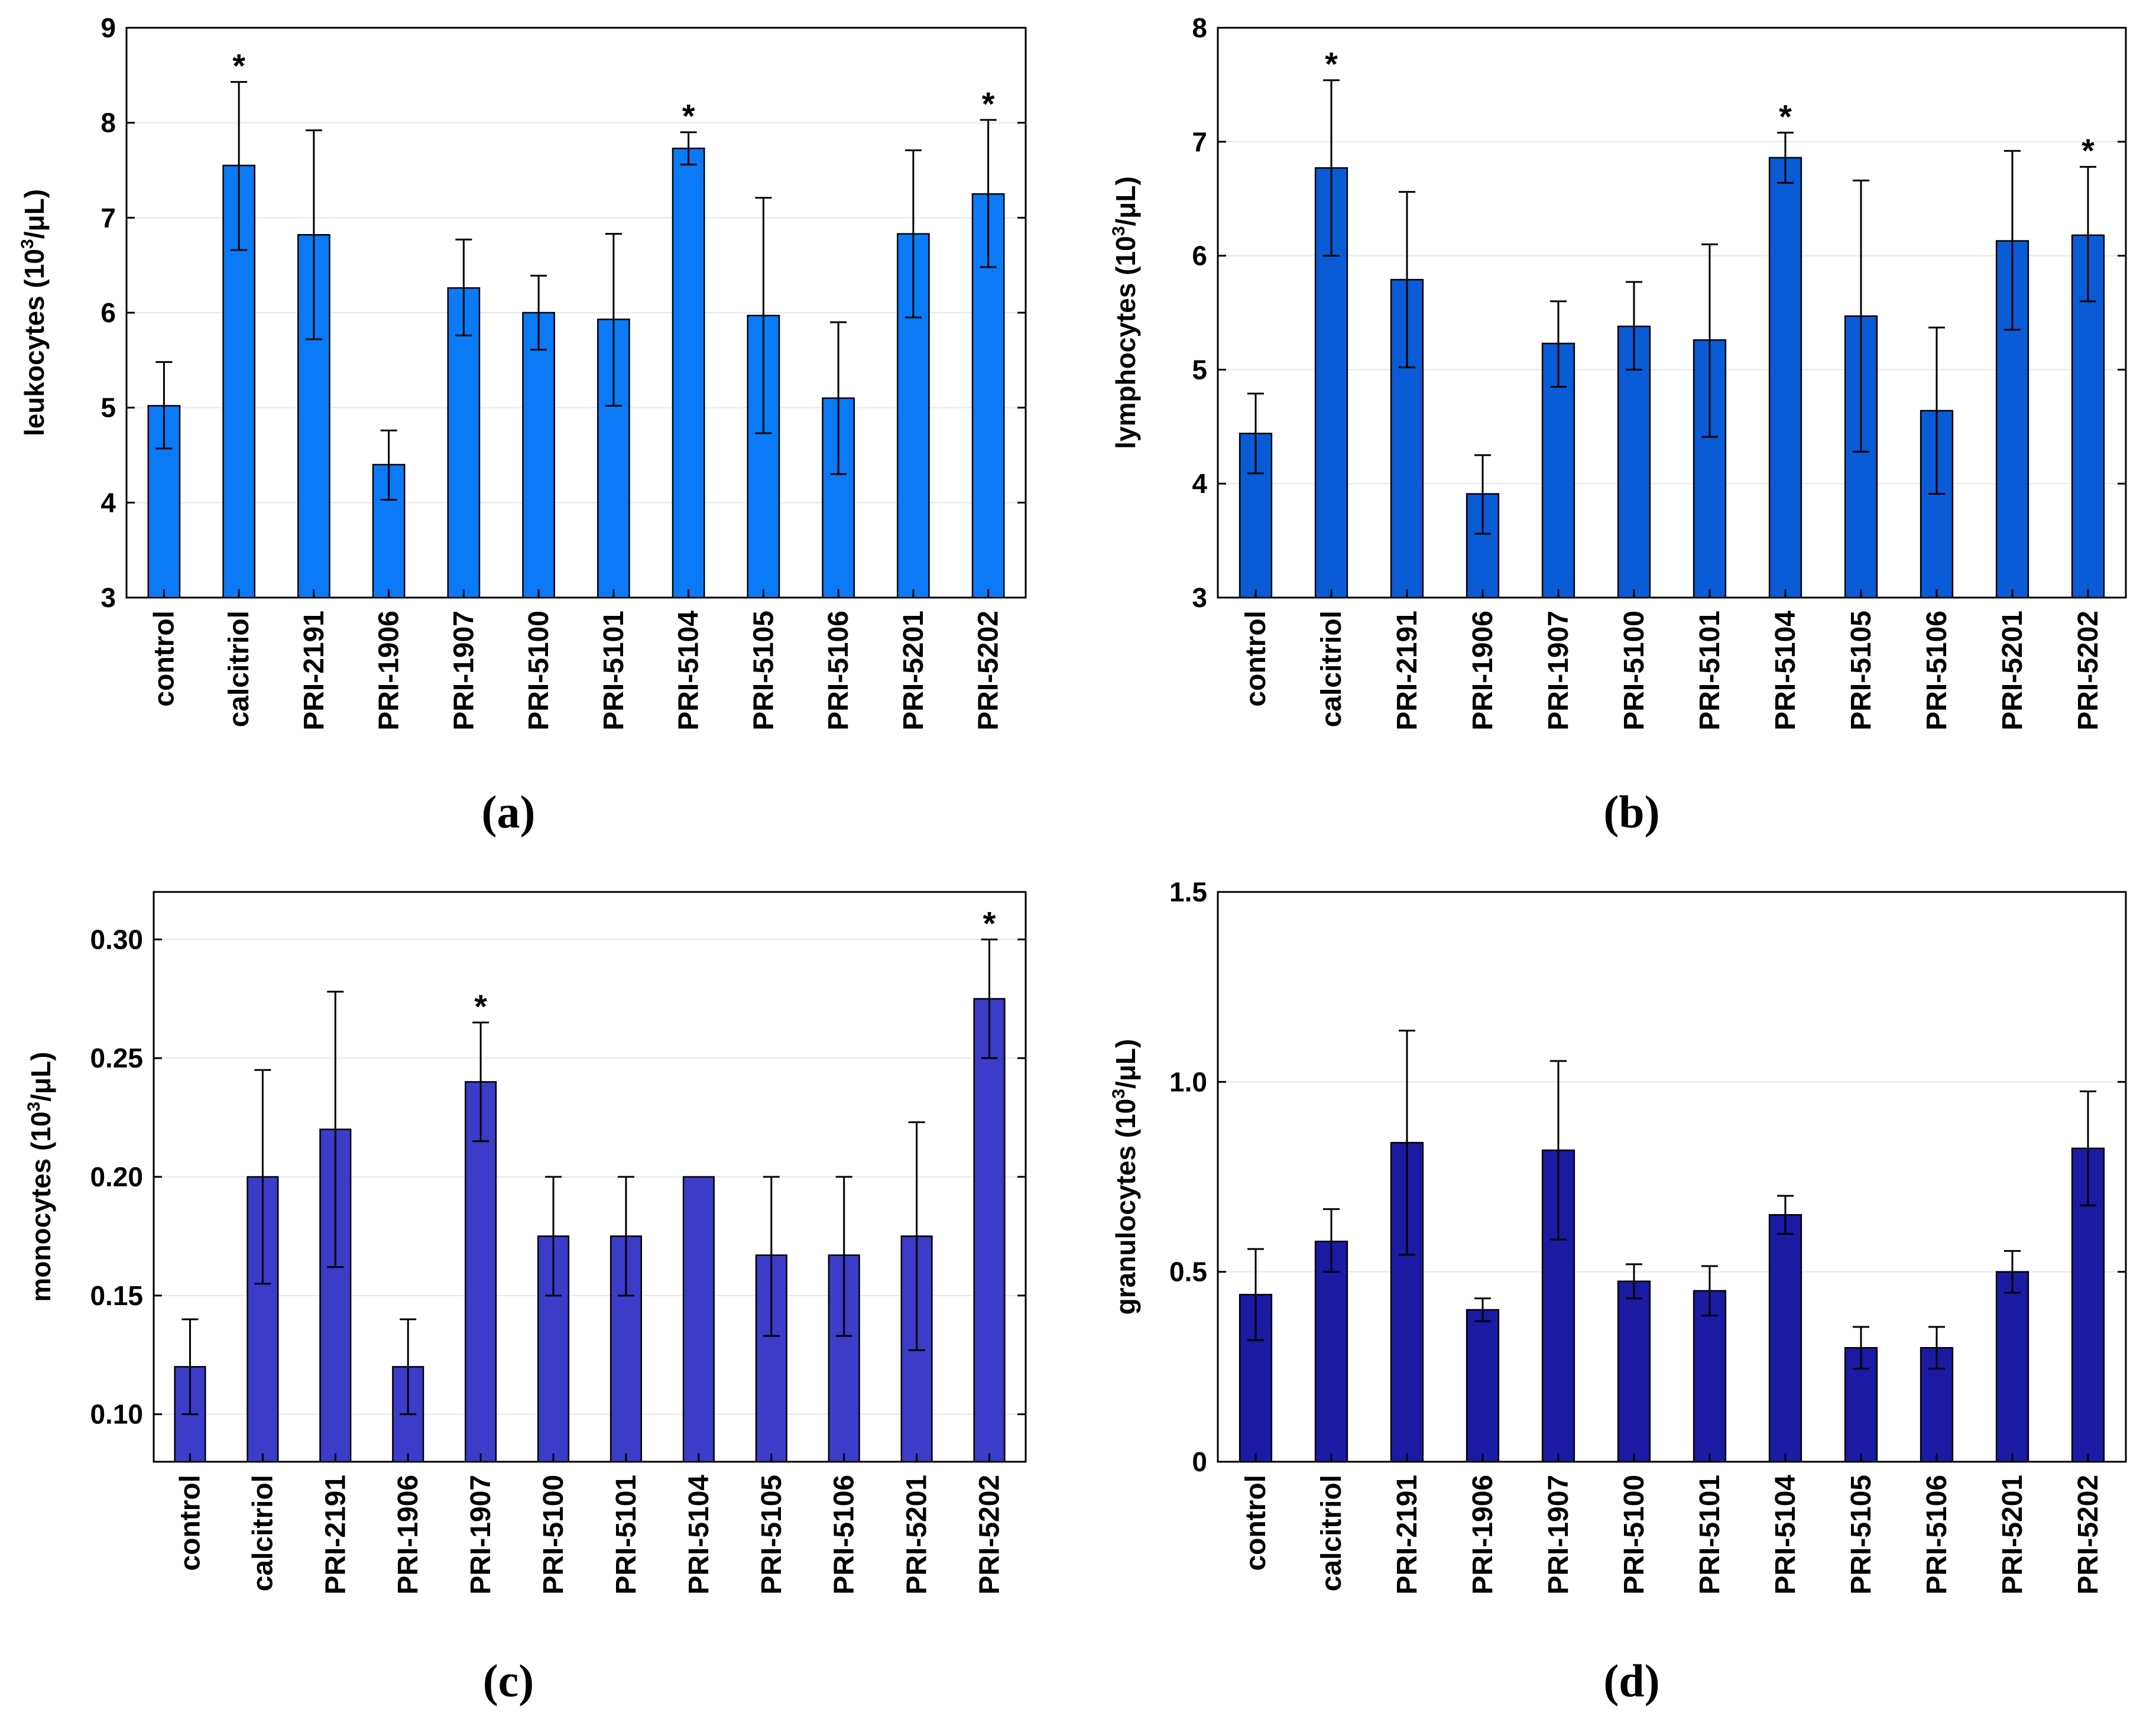  I want to click on y-tick-label: 0, so click(1199, 1462).